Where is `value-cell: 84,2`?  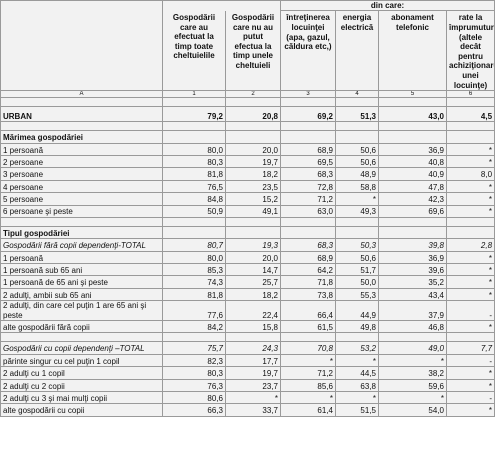
value-cell: 84,2 is located at coordinates (194, 327).